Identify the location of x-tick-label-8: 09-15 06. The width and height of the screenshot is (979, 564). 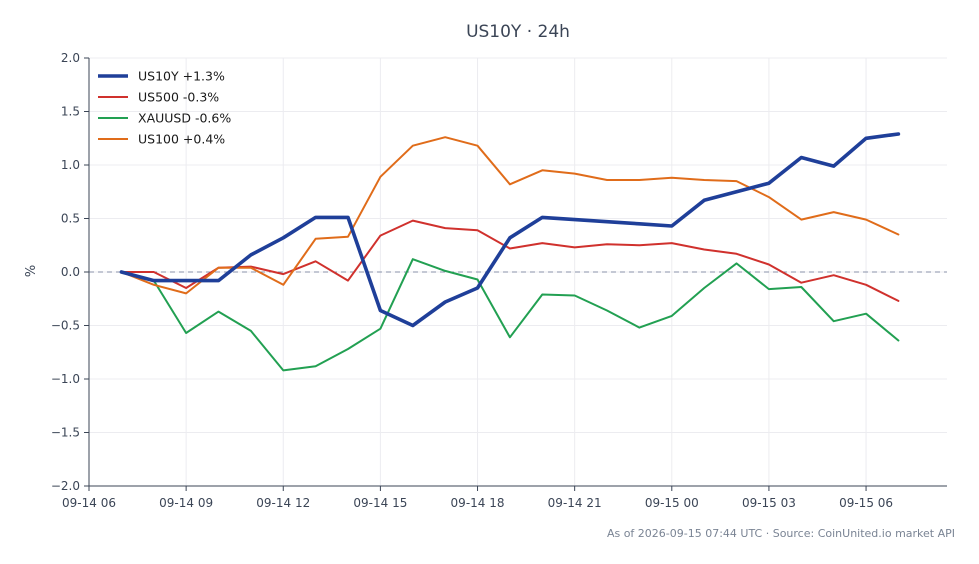
(866, 503).